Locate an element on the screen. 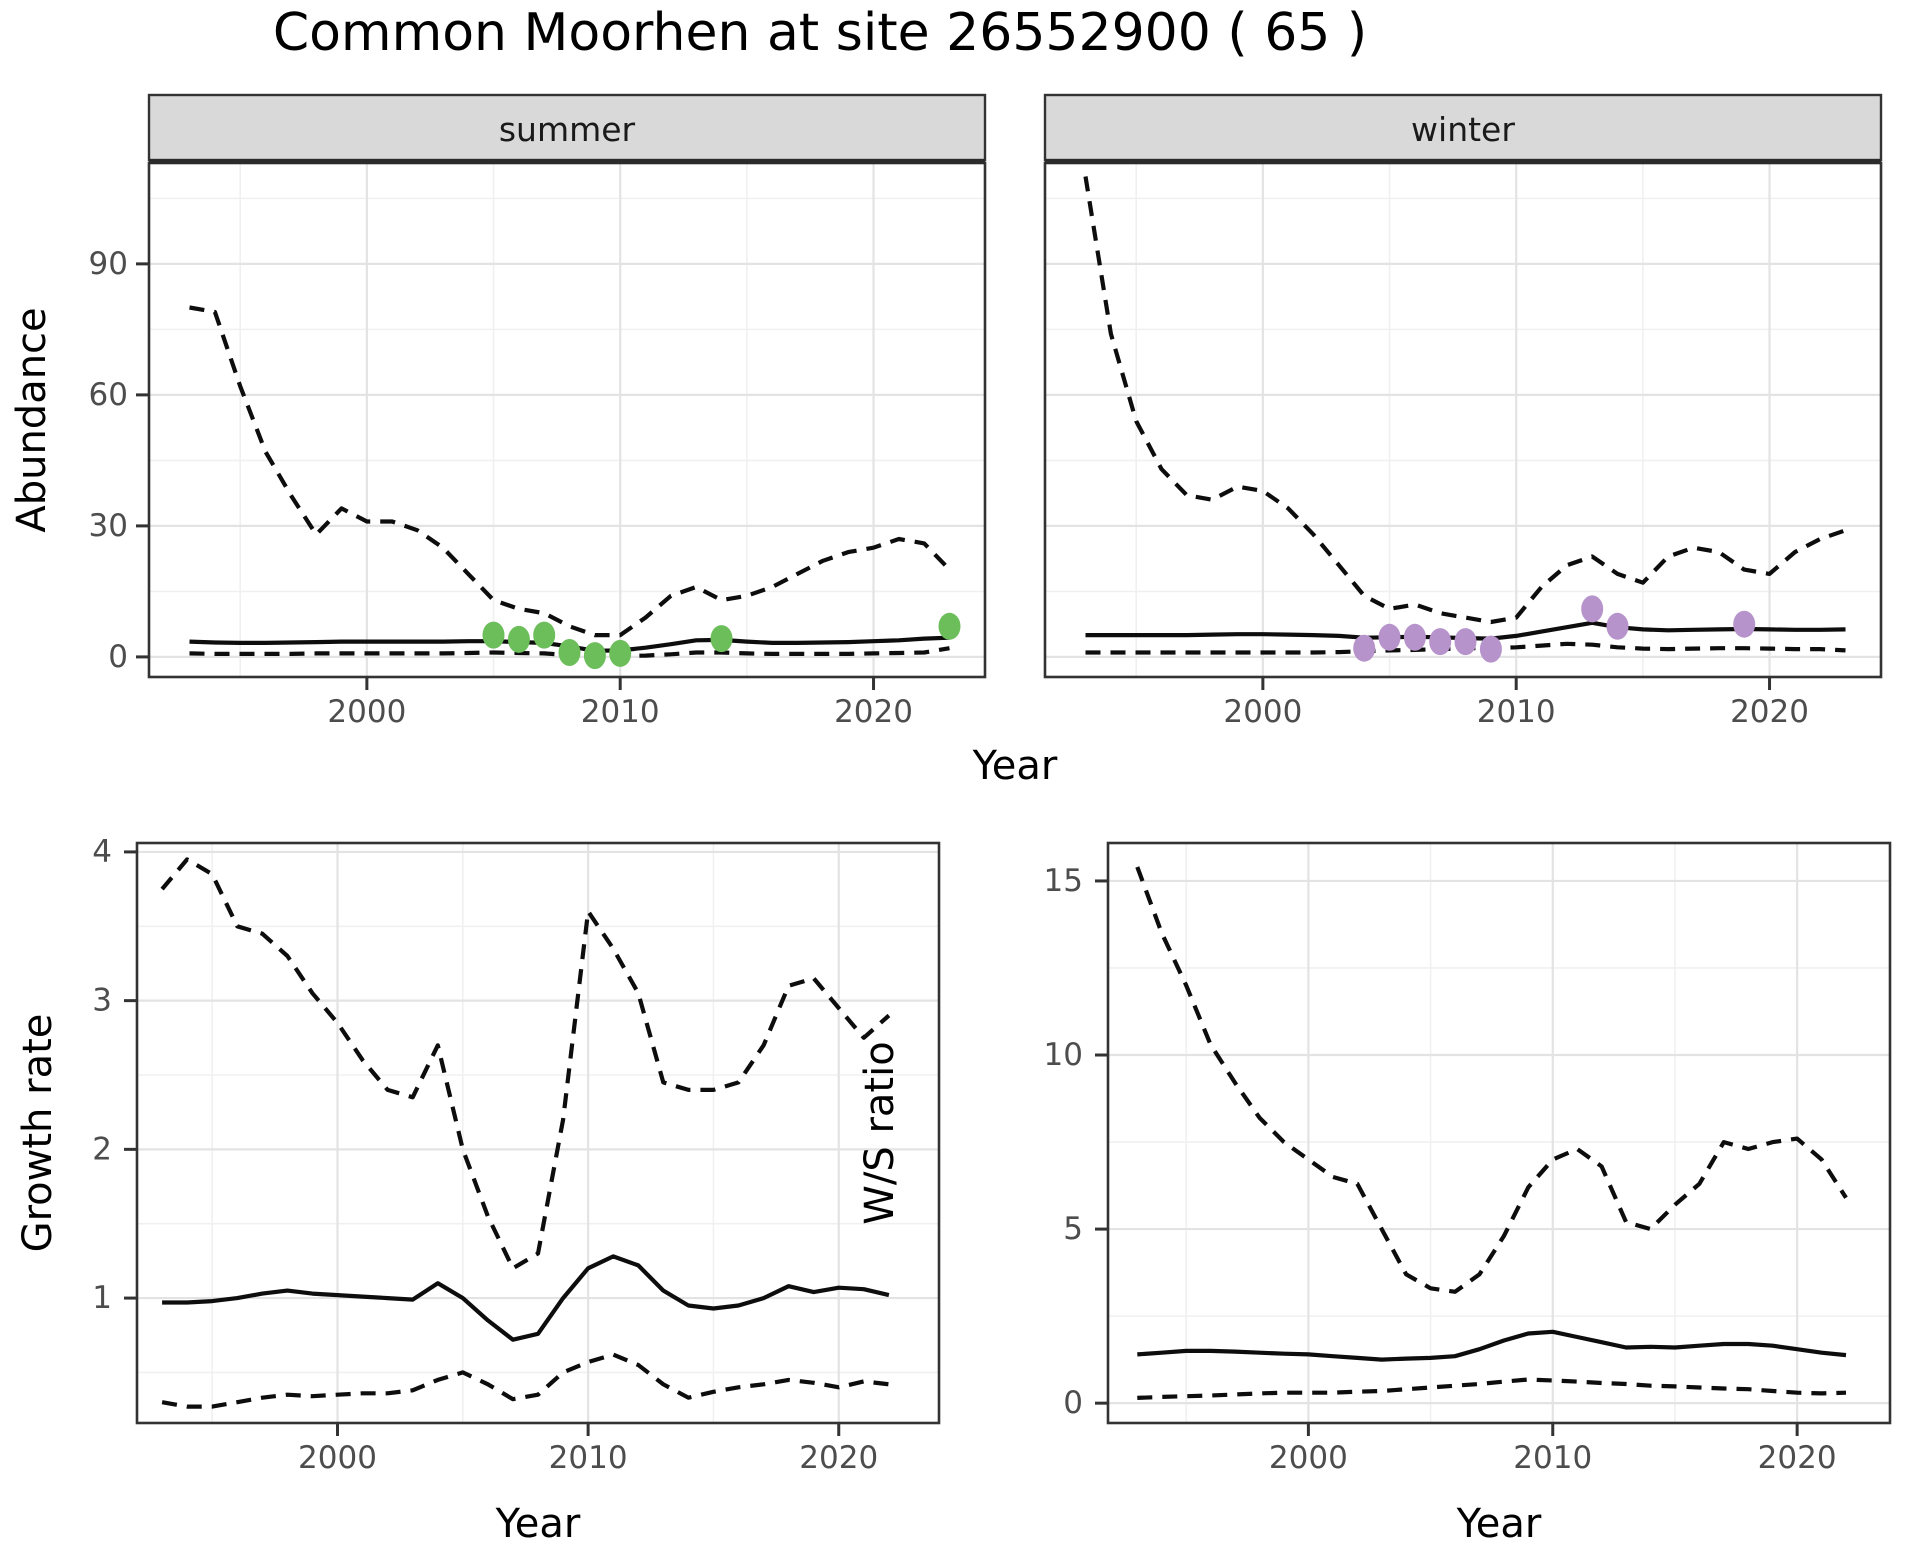  growth-upper_ci-line is located at coordinates (525, 1064).